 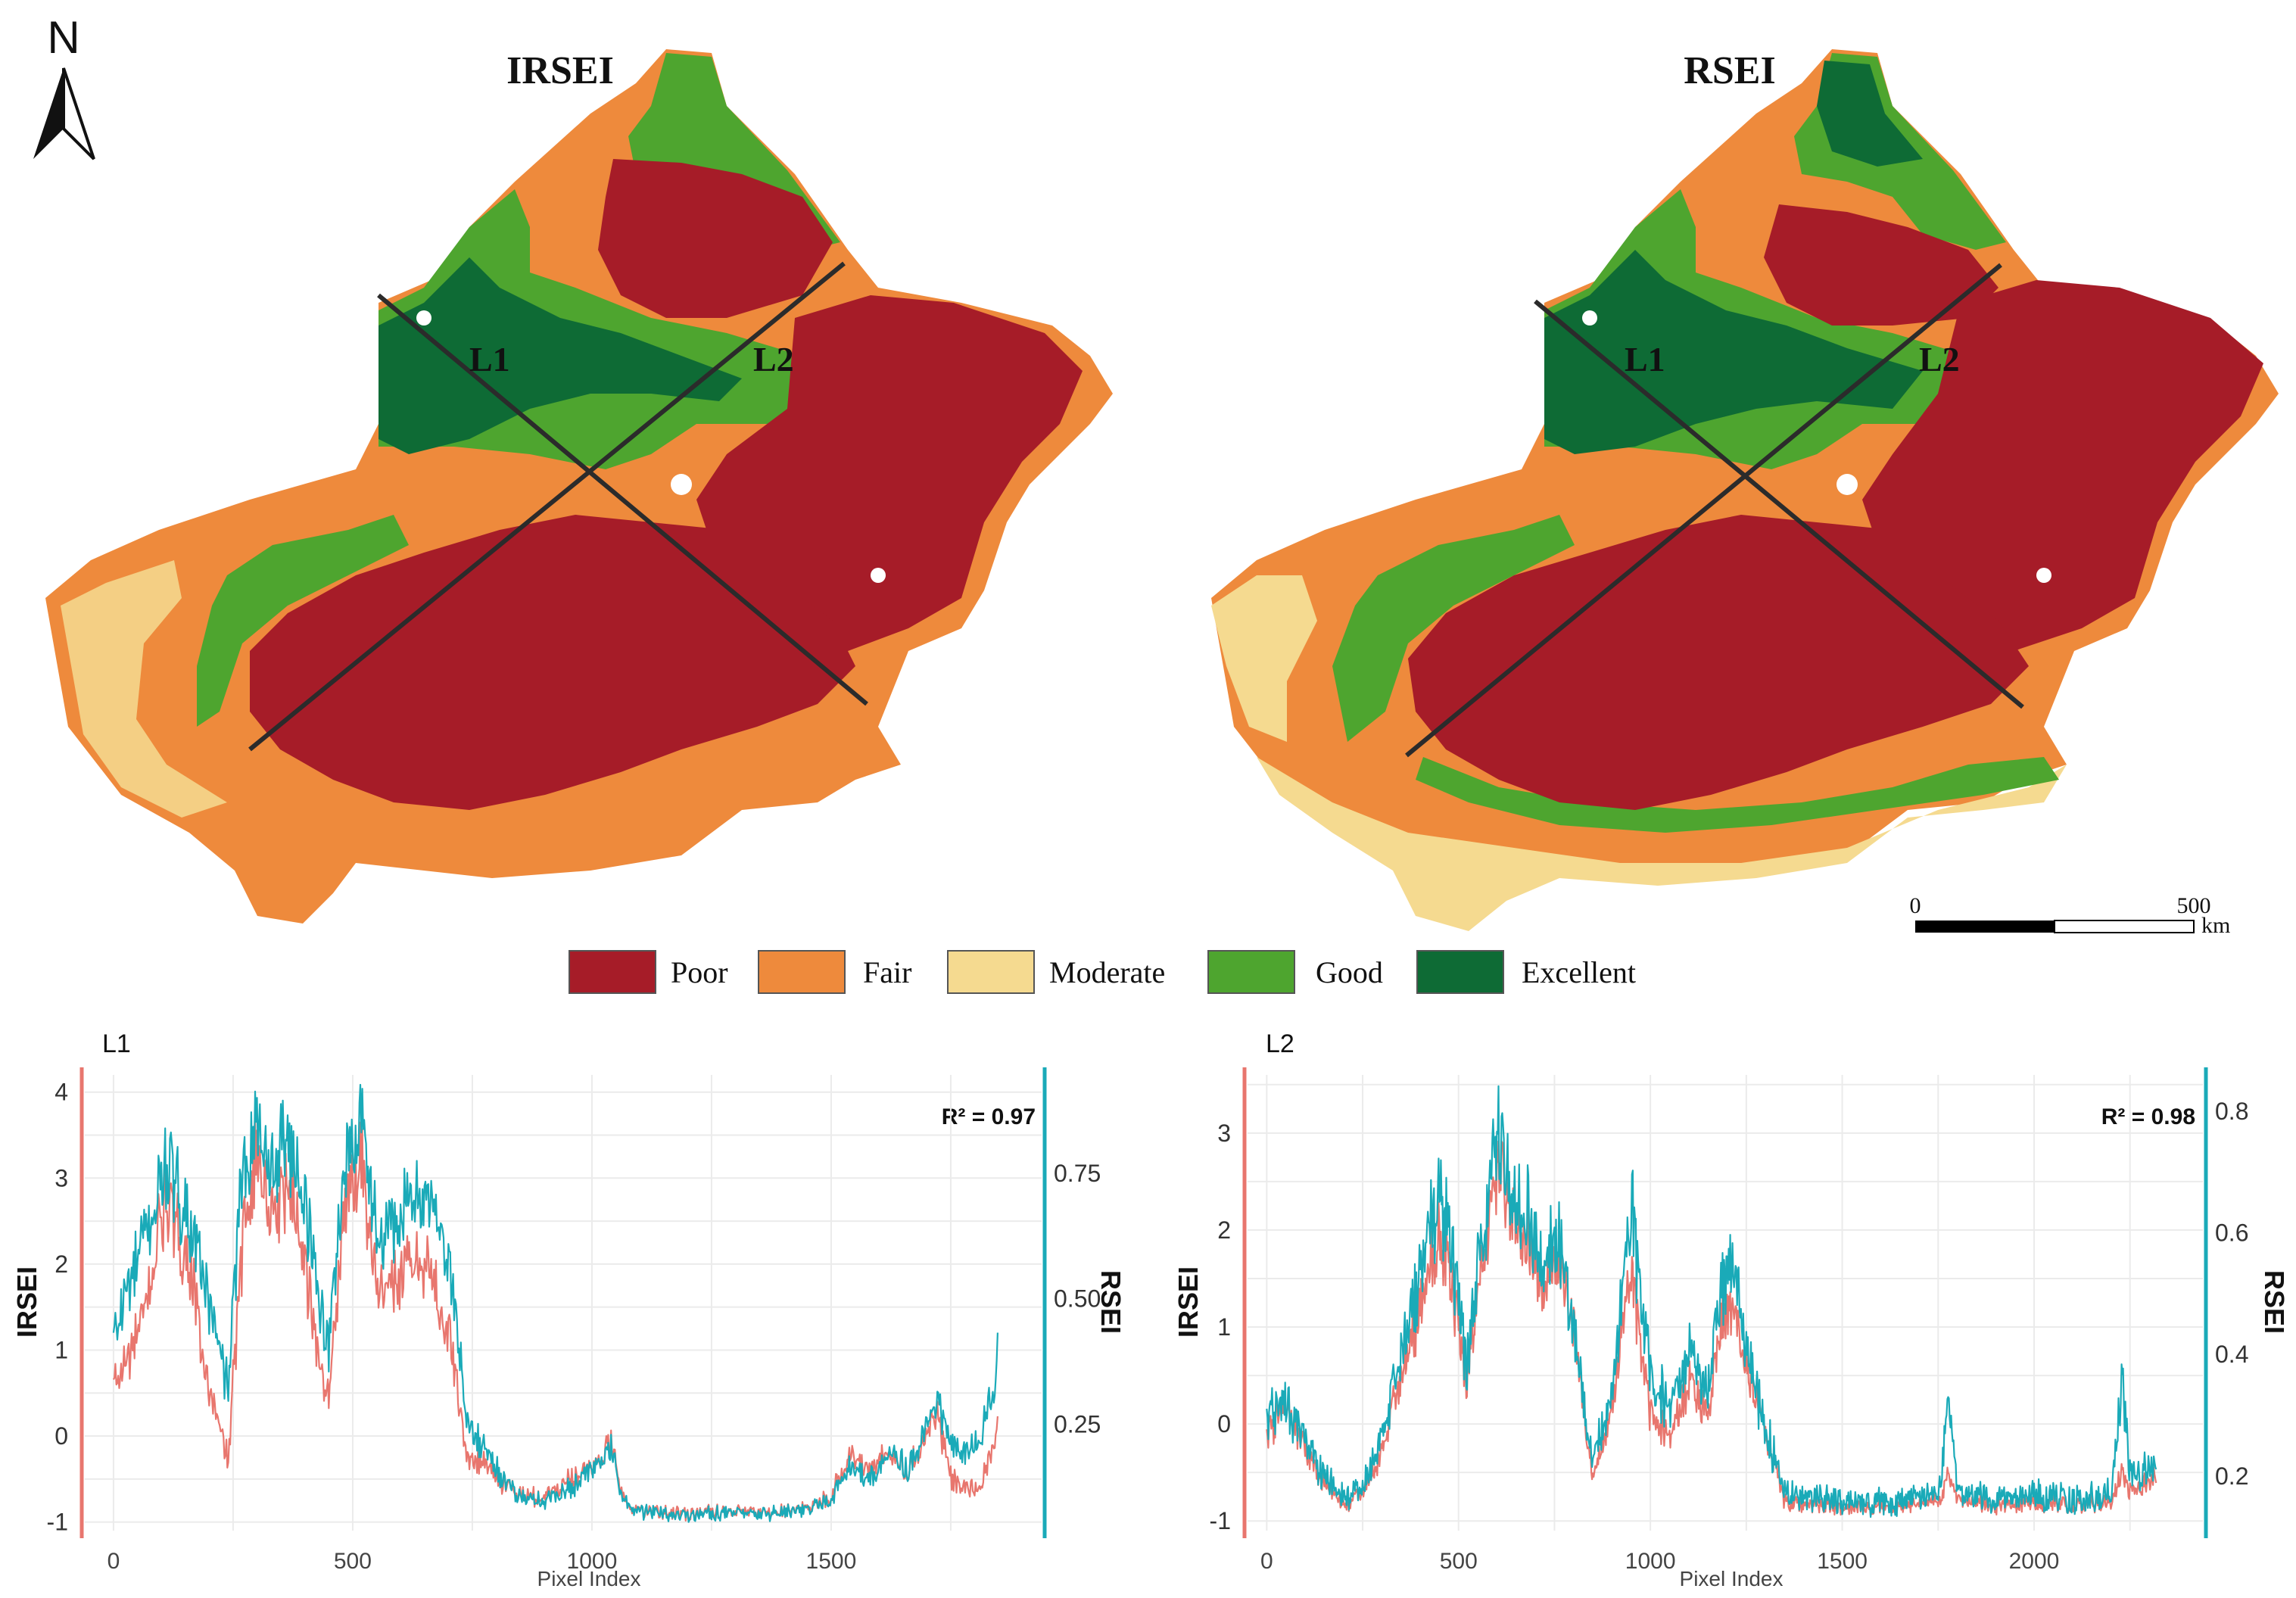 What do you see at coordinates (1718, 663) in the screenshot?
I see `rsei-map-poor-tarim` at bounding box center [1718, 663].